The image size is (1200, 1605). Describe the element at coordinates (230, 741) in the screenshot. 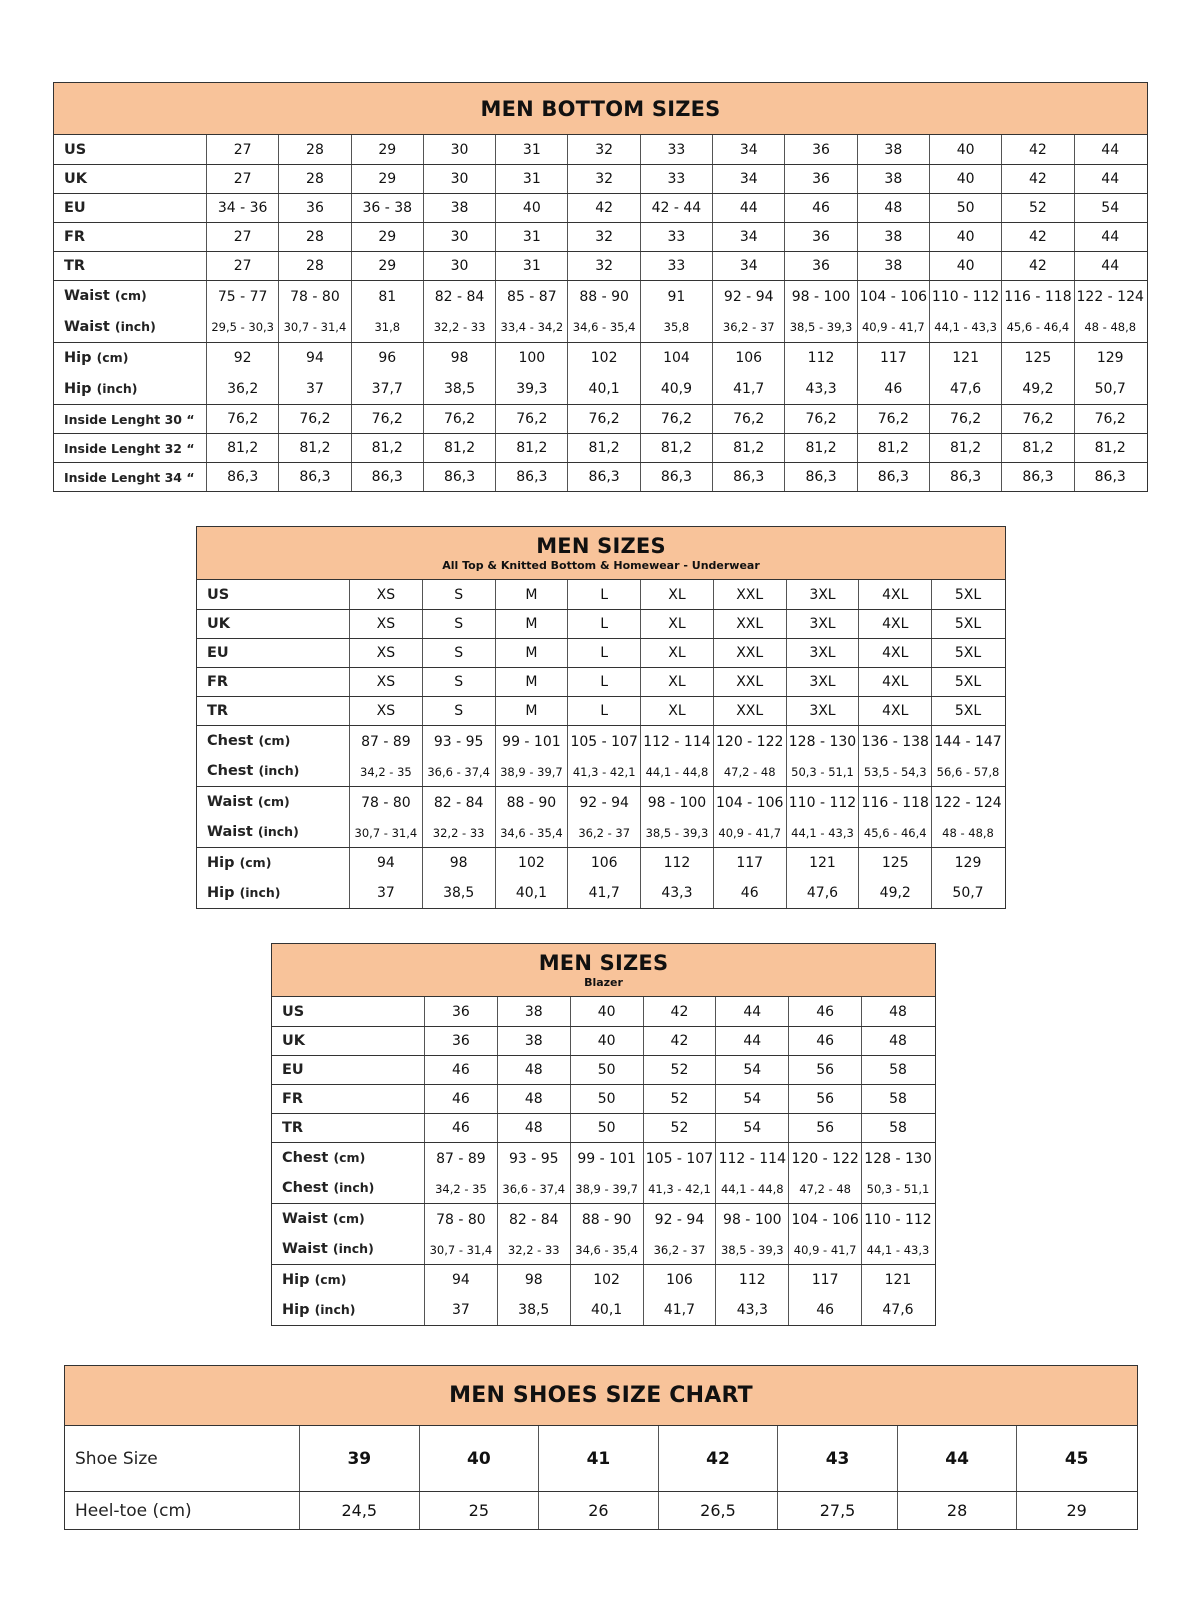

I see `row-label-name: Chest` at that location.